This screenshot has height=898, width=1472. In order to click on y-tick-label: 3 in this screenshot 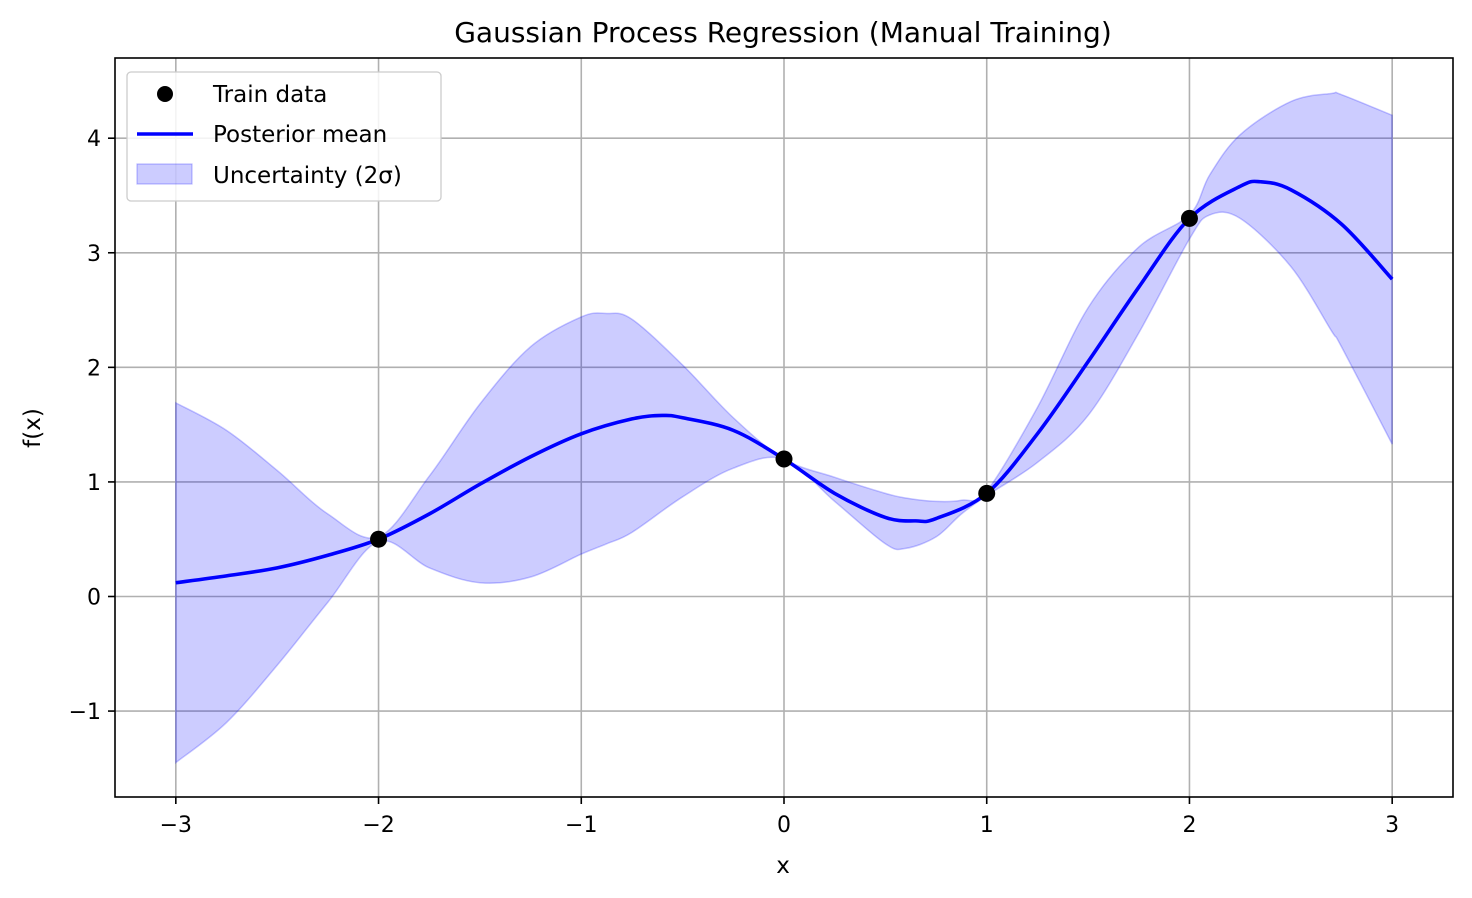, I will do `click(94, 254)`.